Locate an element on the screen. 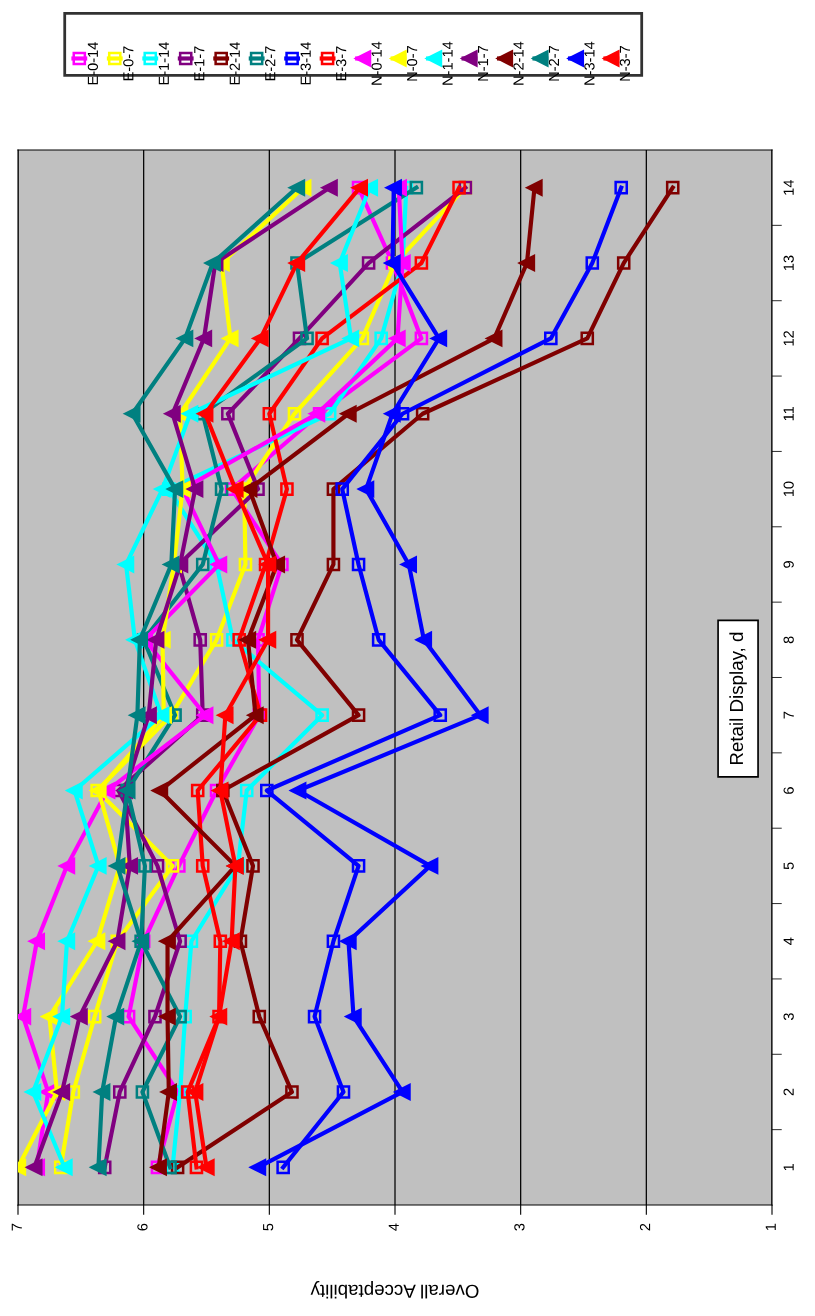 This screenshot has height=1316, width=815. y-tick-label: 3 is located at coordinates (788, 1017).